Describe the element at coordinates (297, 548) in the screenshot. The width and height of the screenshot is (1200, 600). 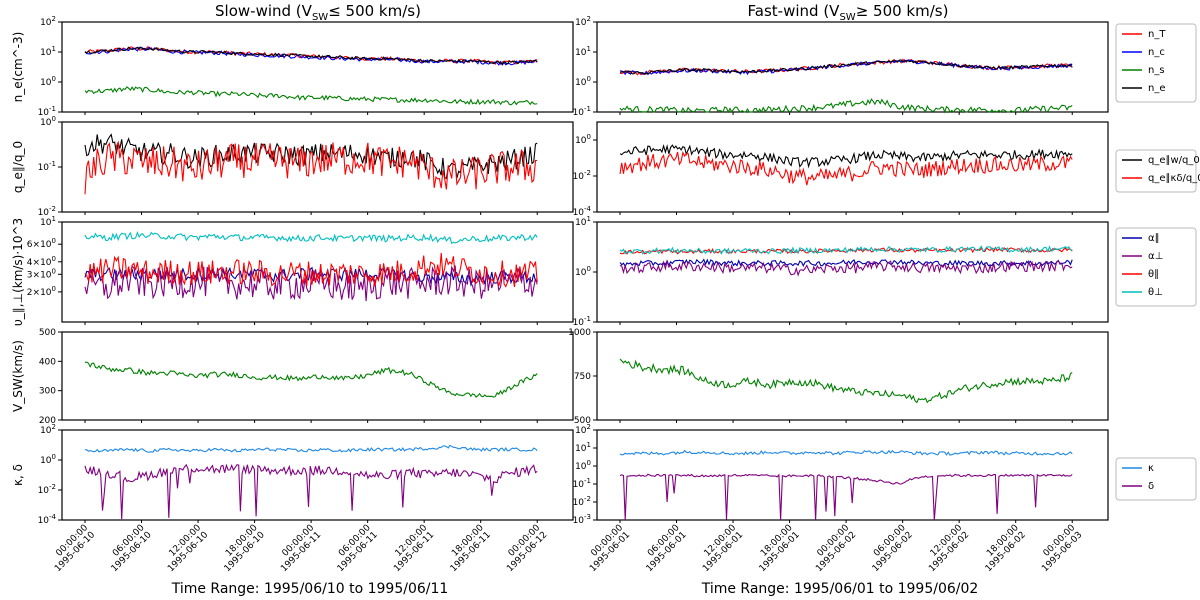
I see `x-tick-label: 00:00:001995-06-11` at that location.